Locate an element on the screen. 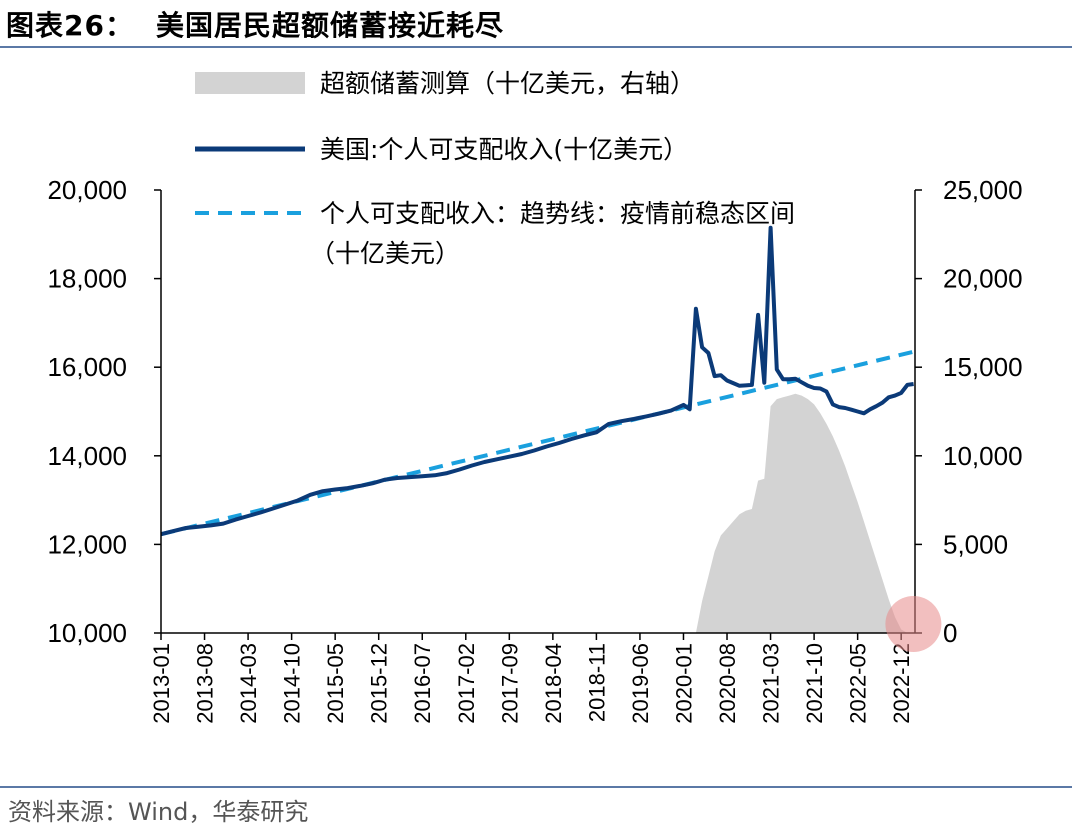 The height and width of the screenshot is (835, 1080). legend-swatch-savings is located at coordinates (250, 83).